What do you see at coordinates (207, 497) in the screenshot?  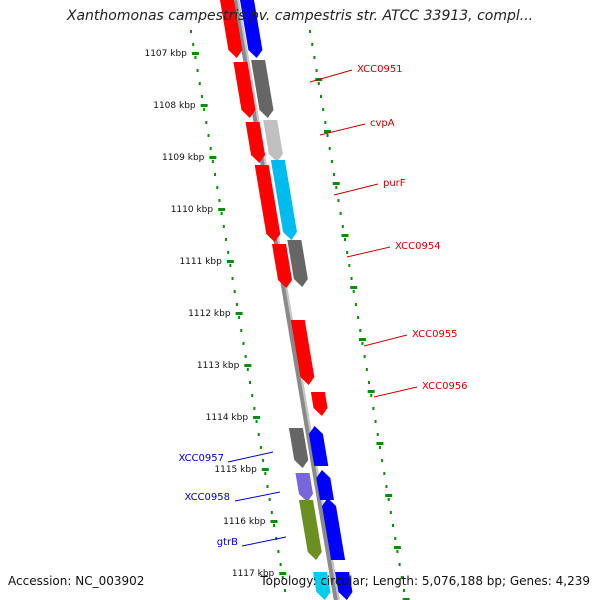 I see `gene-label-xcc0958: XCC0958` at bounding box center [207, 497].